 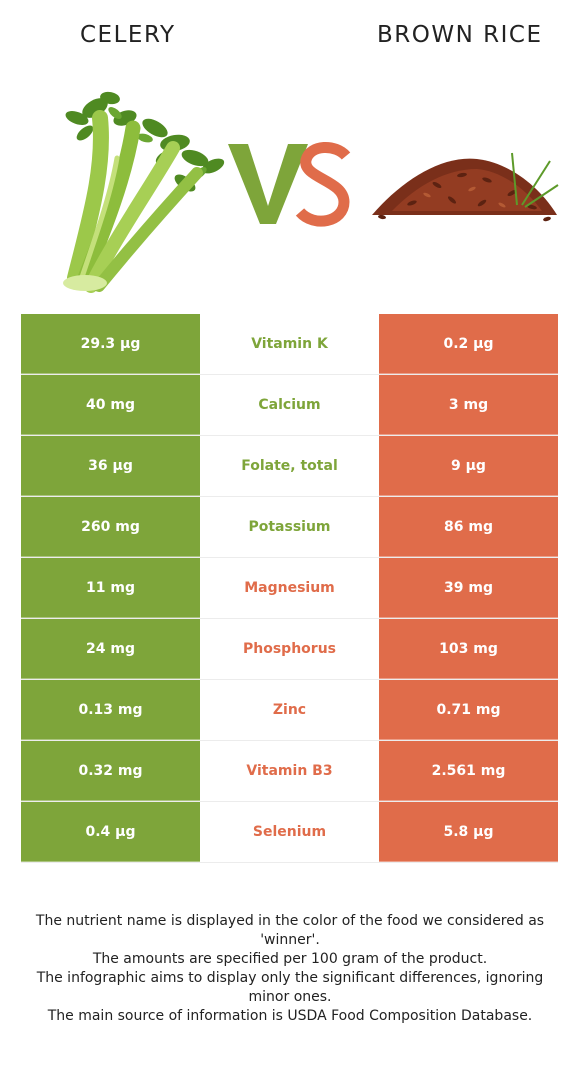 What do you see at coordinates (110, 649) in the screenshot?
I see `left-value: 24 mg` at bounding box center [110, 649].